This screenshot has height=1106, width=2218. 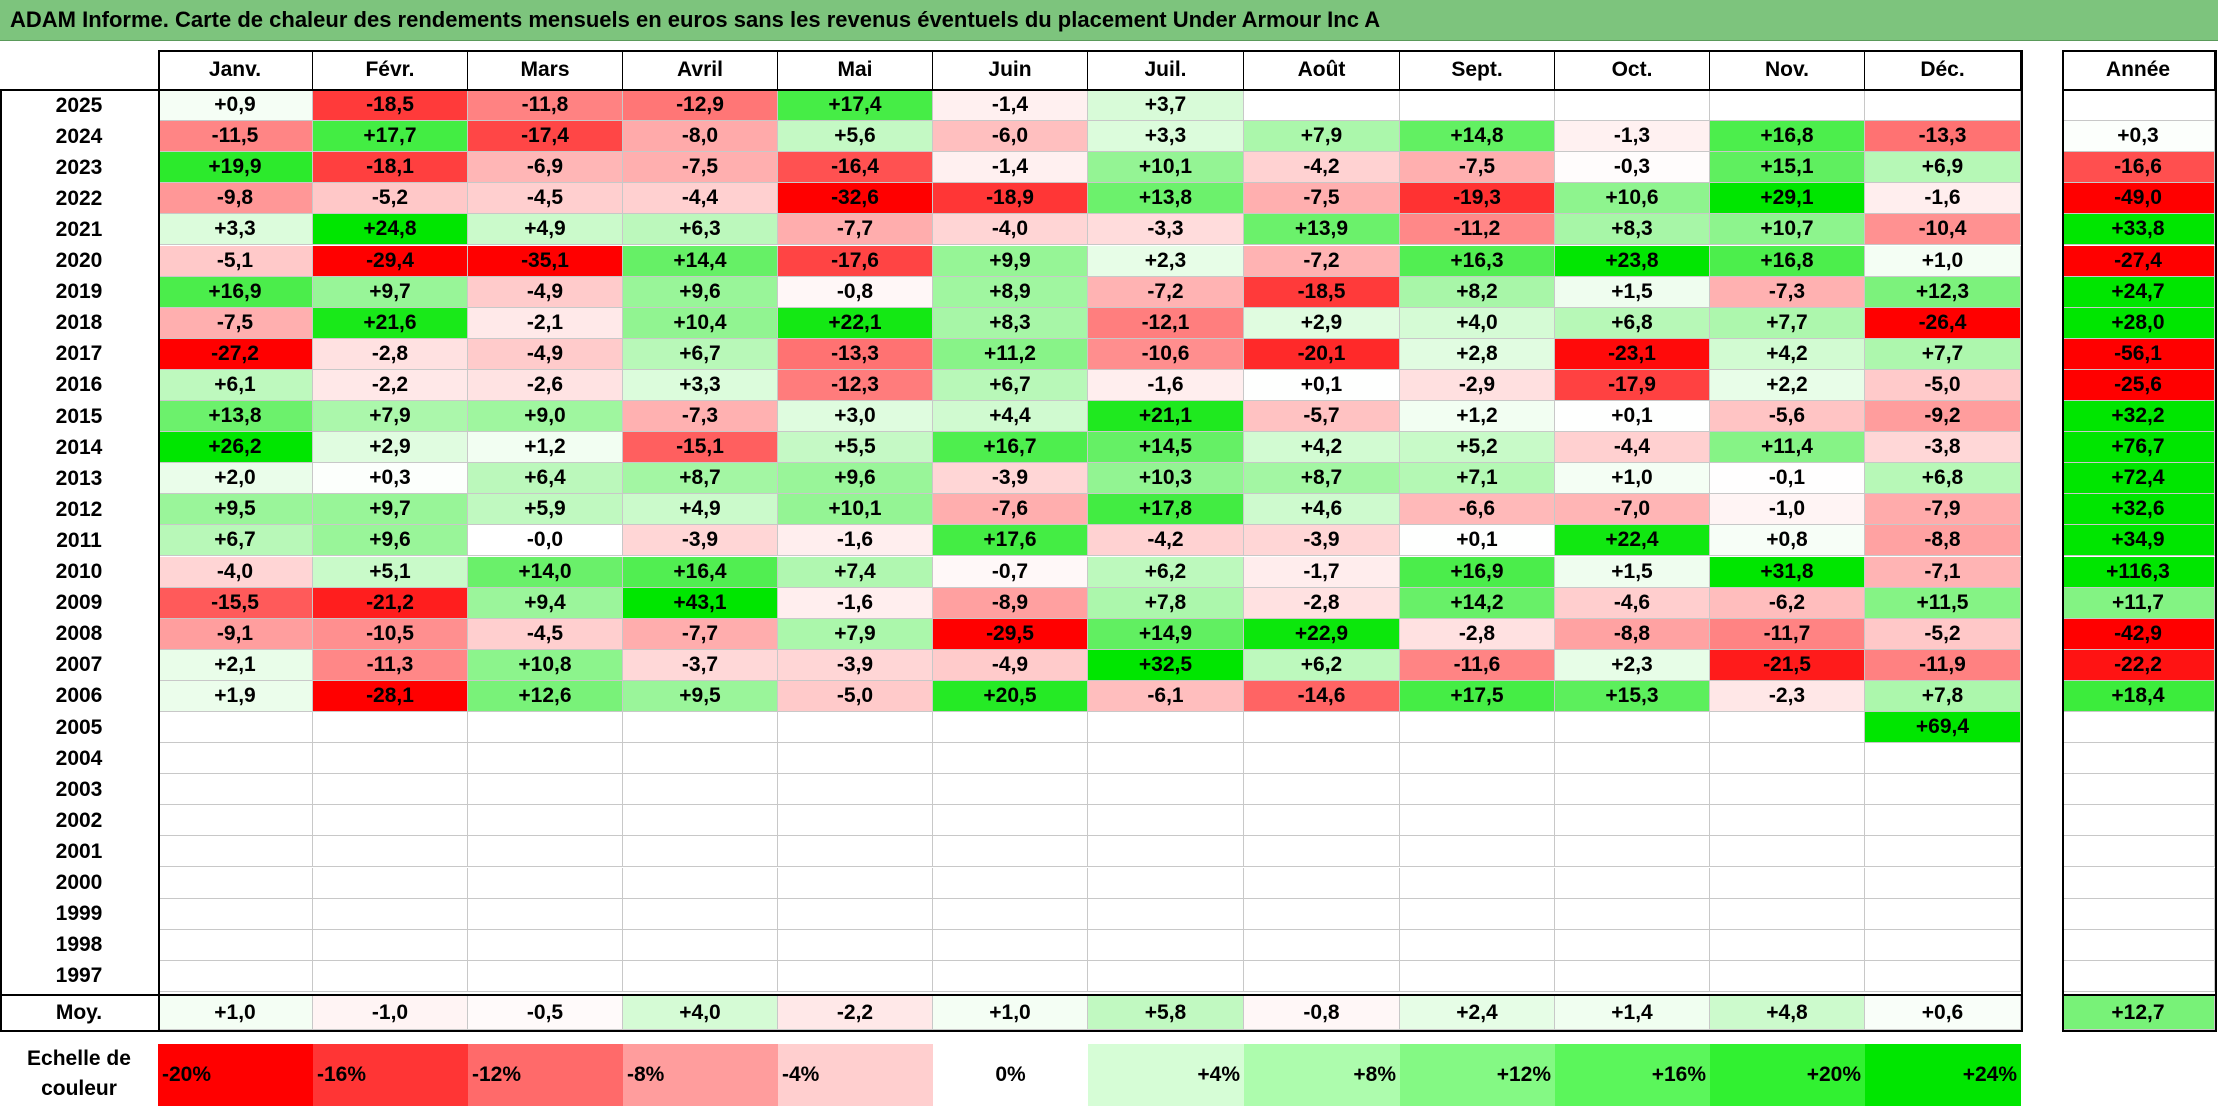 What do you see at coordinates (545, 696) in the screenshot?
I see `heatmap-cell: +12,6` at bounding box center [545, 696].